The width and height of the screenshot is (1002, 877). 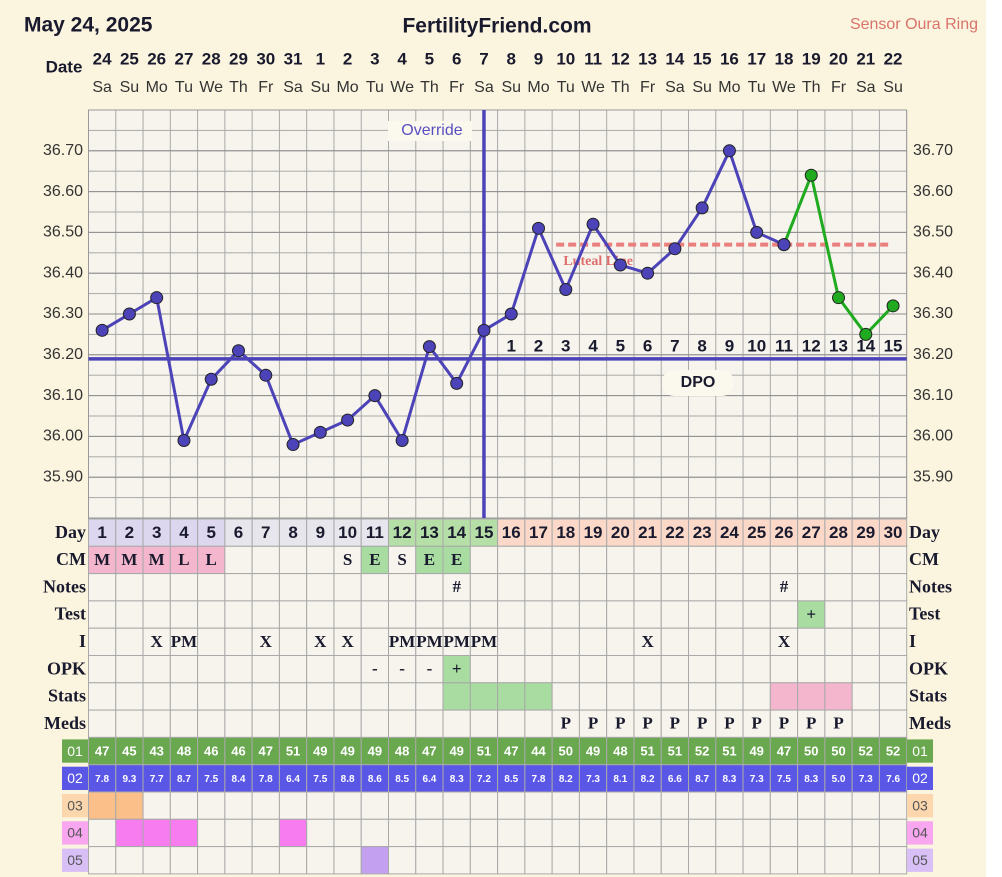 I want to click on cell-text: 8.7, so click(x=184, y=779).